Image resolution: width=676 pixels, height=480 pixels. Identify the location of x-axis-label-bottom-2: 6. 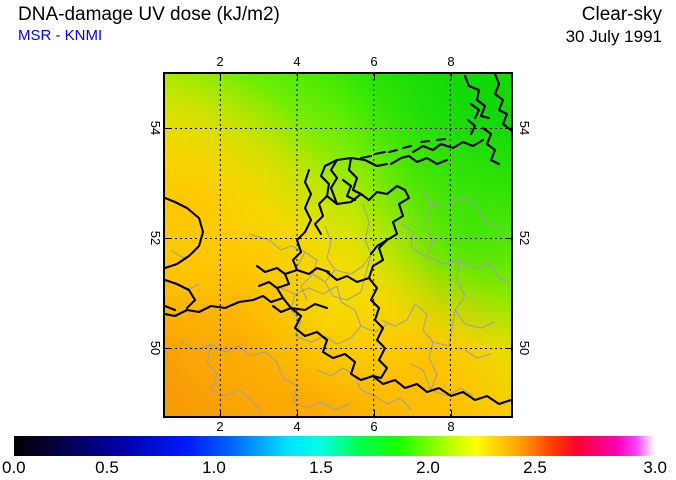
(374, 426).